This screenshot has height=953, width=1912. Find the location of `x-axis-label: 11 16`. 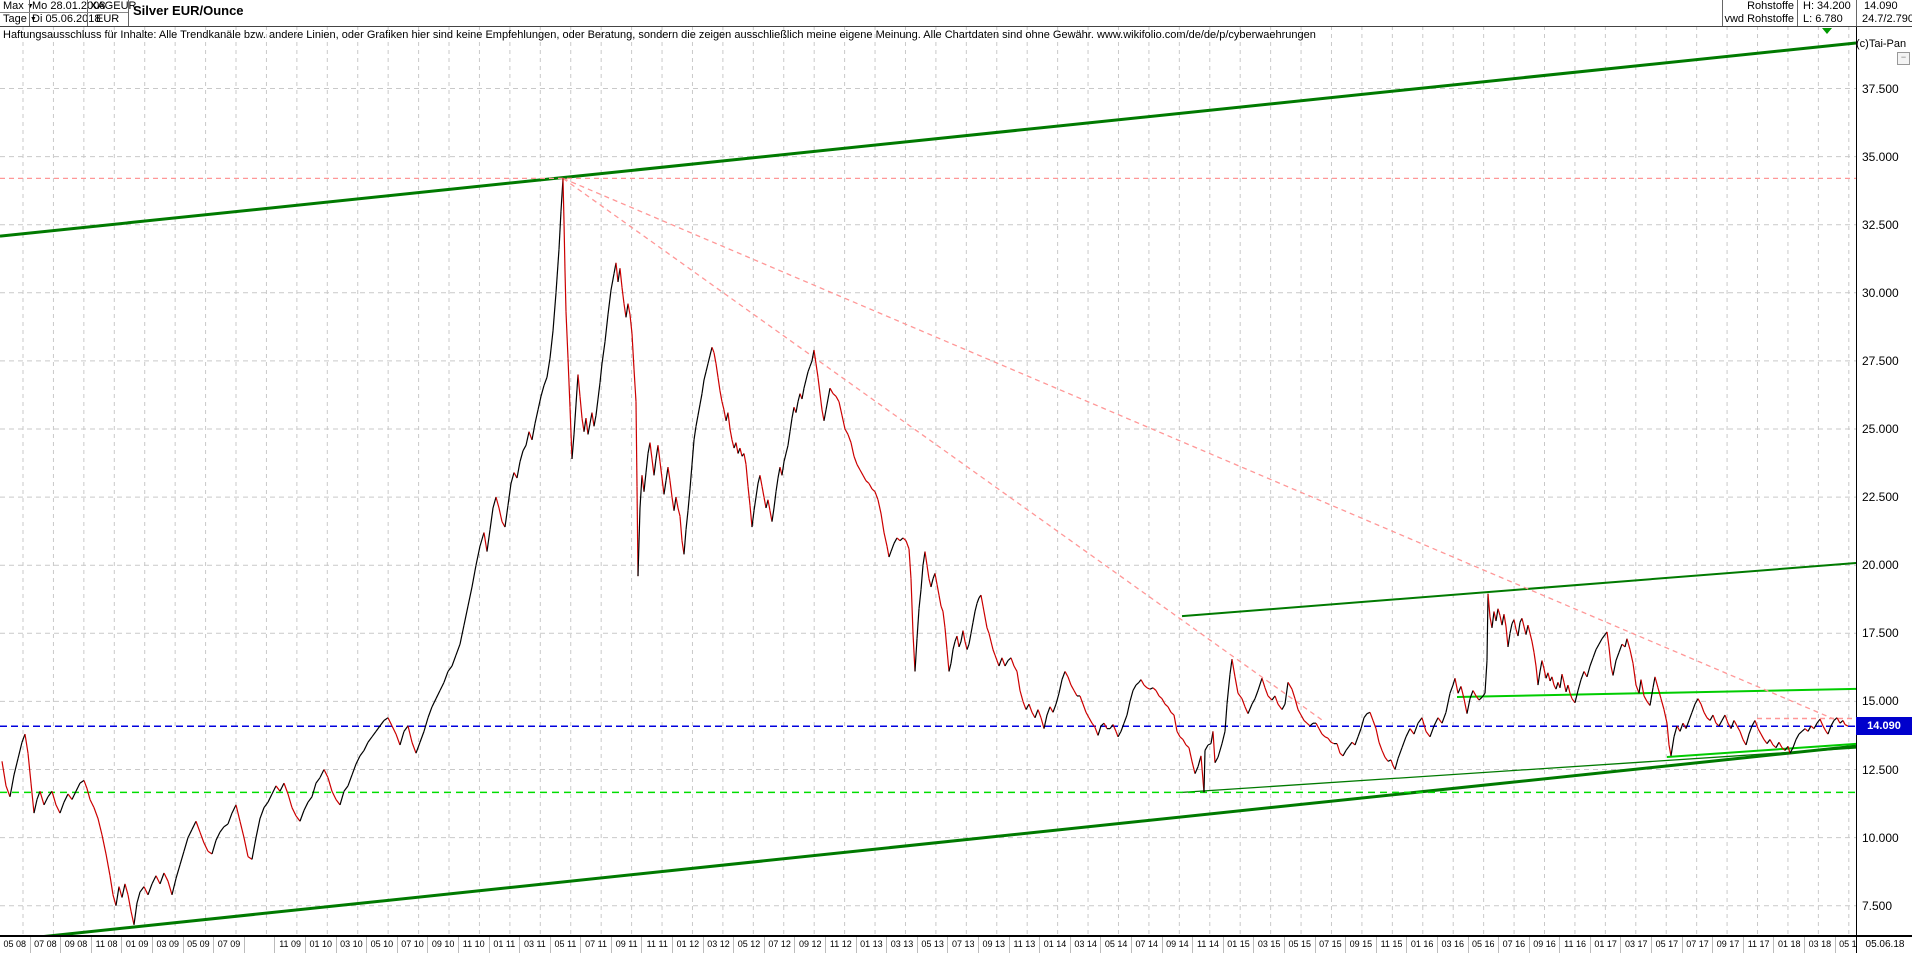

x-axis-label: 11 16 is located at coordinates (1574, 945).